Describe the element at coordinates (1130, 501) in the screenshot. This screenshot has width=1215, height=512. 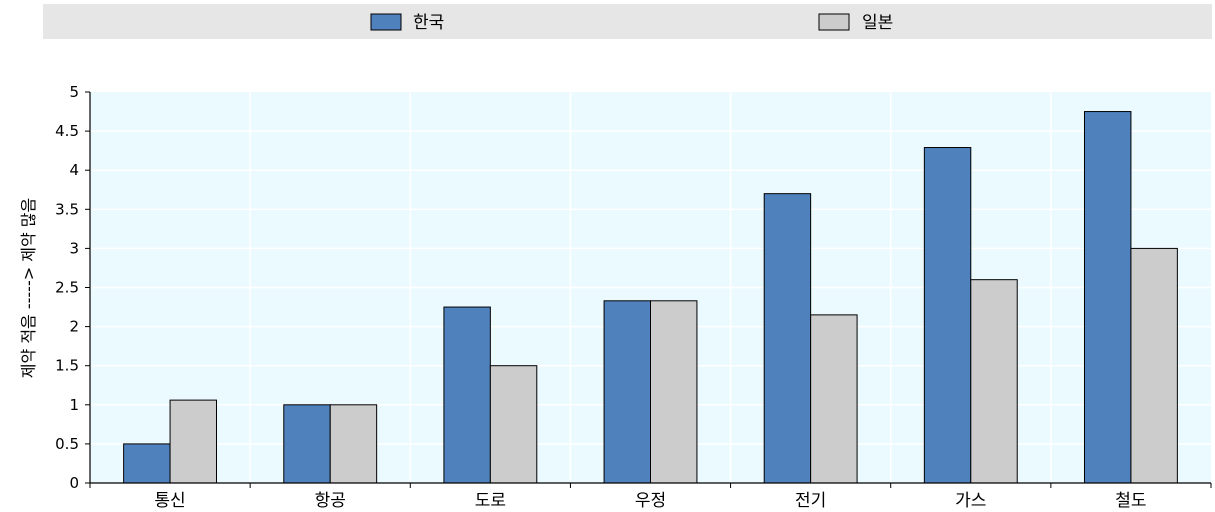
I see `x-category-label: 철도` at that location.